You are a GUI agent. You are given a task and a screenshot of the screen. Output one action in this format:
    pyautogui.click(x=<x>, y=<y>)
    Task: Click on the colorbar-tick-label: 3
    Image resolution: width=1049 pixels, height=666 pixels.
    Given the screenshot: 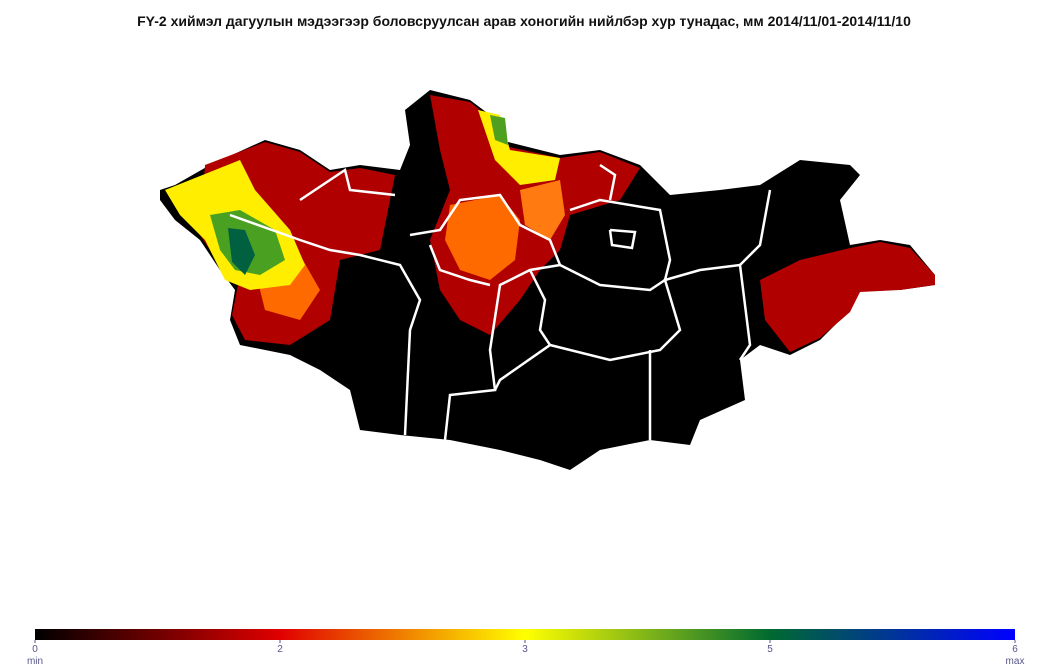 What is the action you would take?
    pyautogui.click(x=525, y=649)
    